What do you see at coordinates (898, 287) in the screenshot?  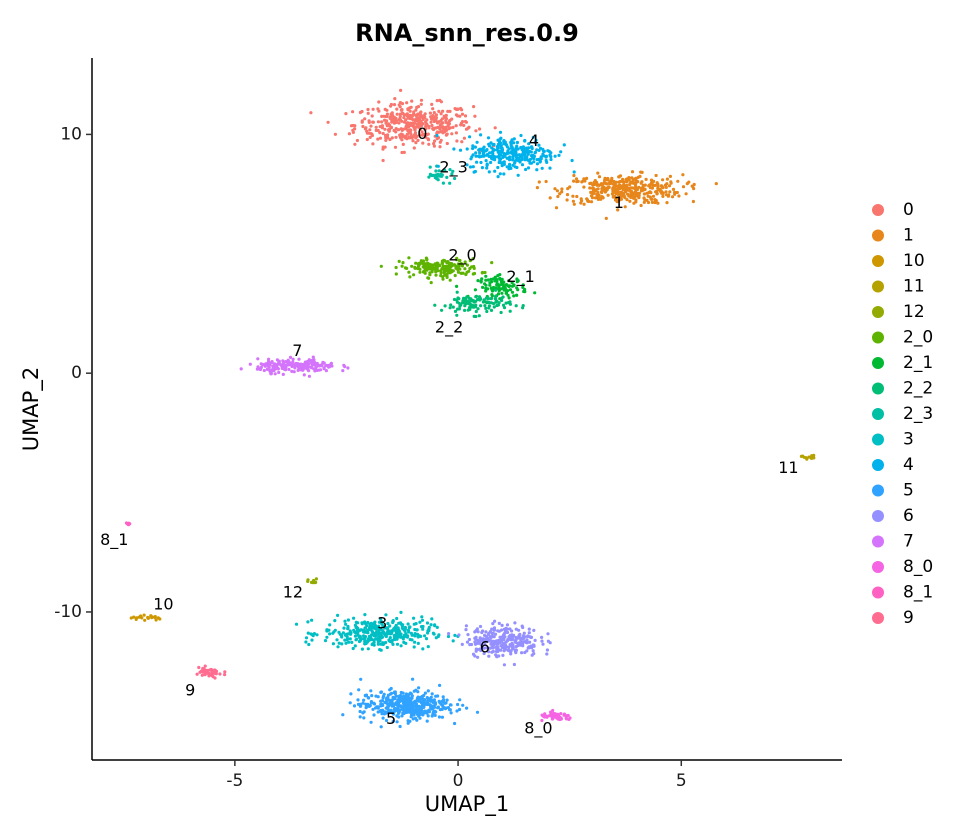 I see `legend-item-11: 11` at bounding box center [898, 287].